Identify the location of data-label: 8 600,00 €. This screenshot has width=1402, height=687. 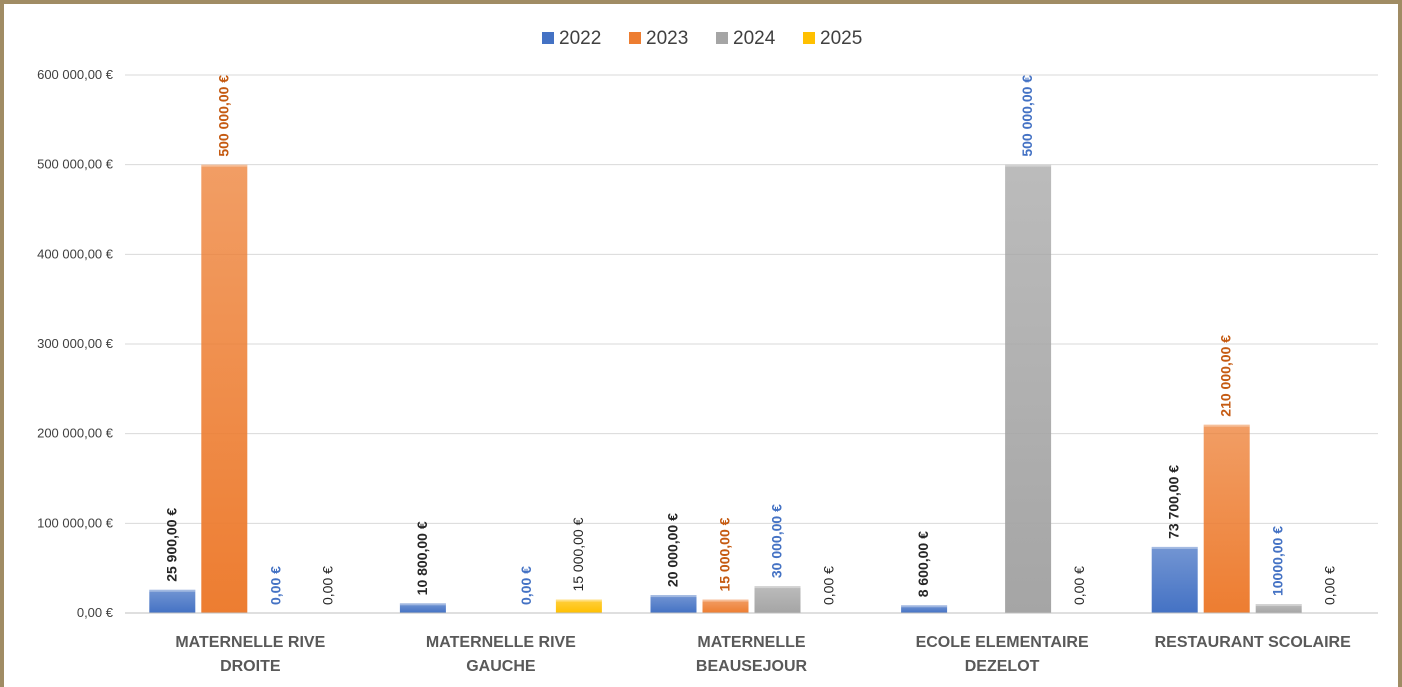
(923, 564).